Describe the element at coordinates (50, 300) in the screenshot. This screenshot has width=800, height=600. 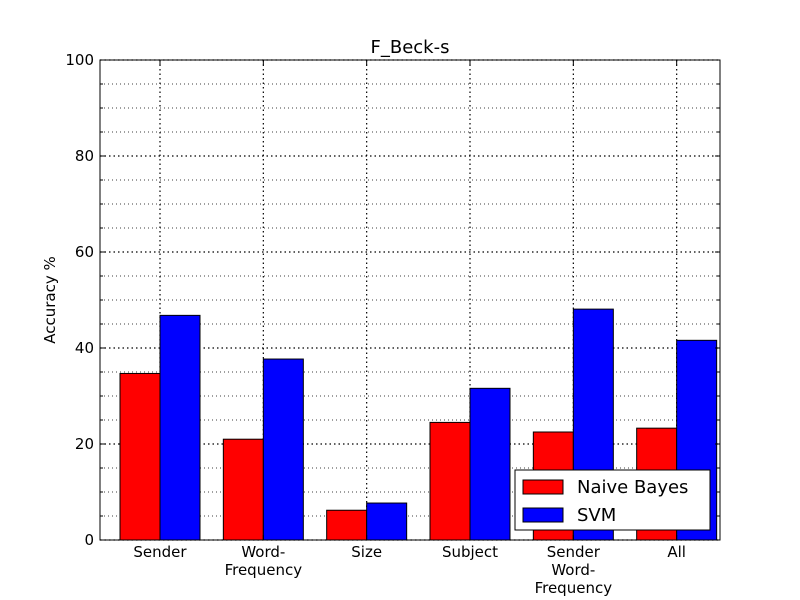
I see `y-axis-label: Accuracy %` at that location.